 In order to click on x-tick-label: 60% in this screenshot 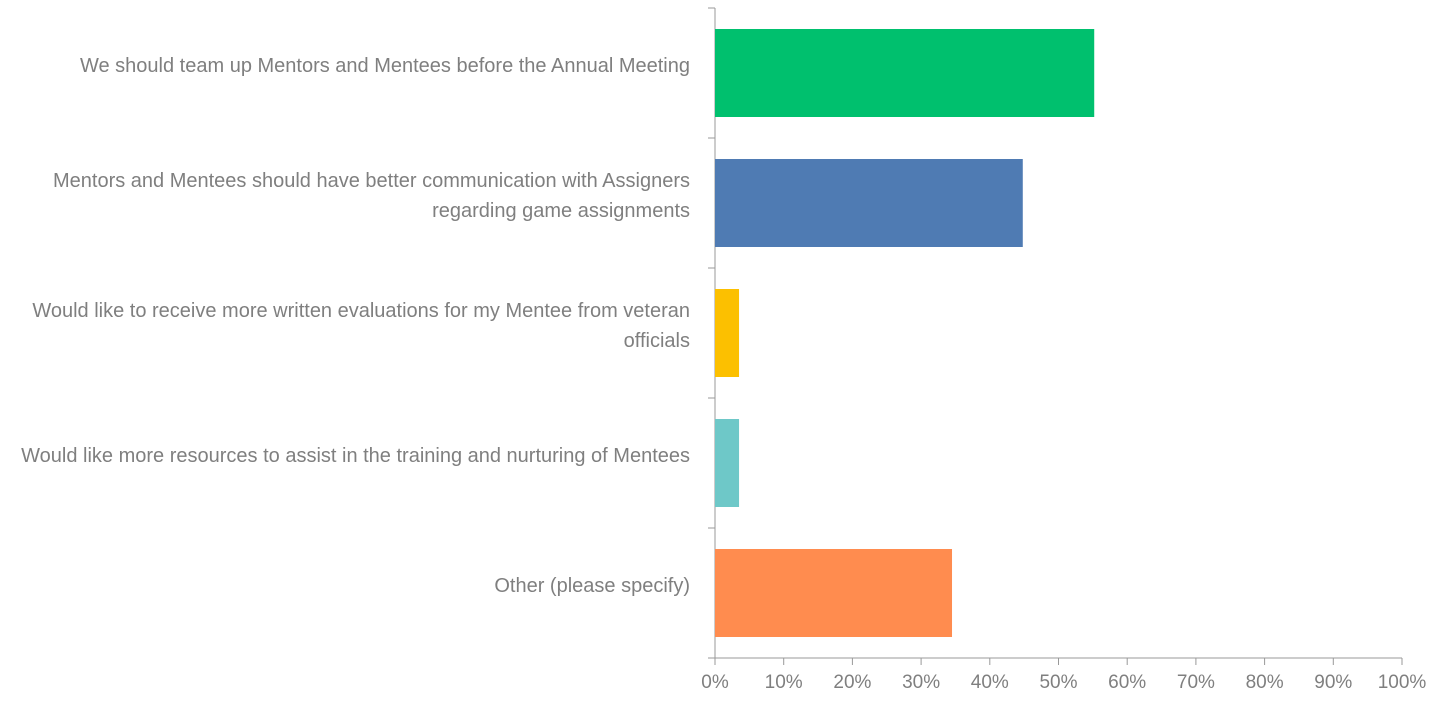, I will do `click(1127, 682)`.